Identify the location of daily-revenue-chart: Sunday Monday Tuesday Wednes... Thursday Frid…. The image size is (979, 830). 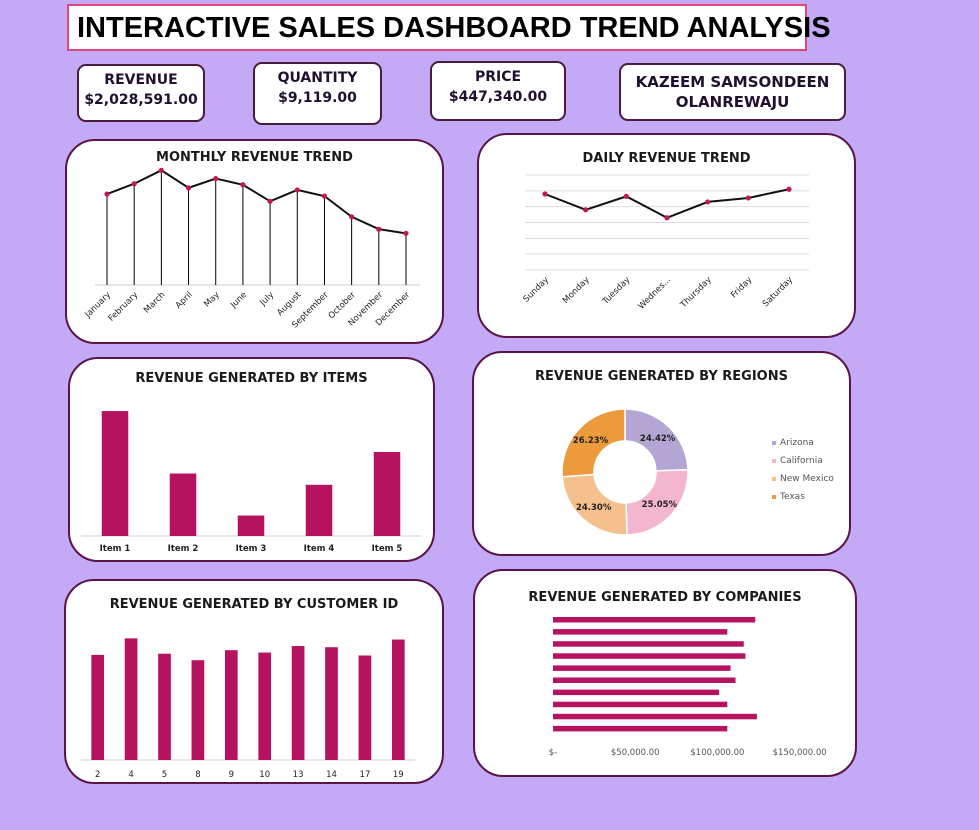
(665, 243).